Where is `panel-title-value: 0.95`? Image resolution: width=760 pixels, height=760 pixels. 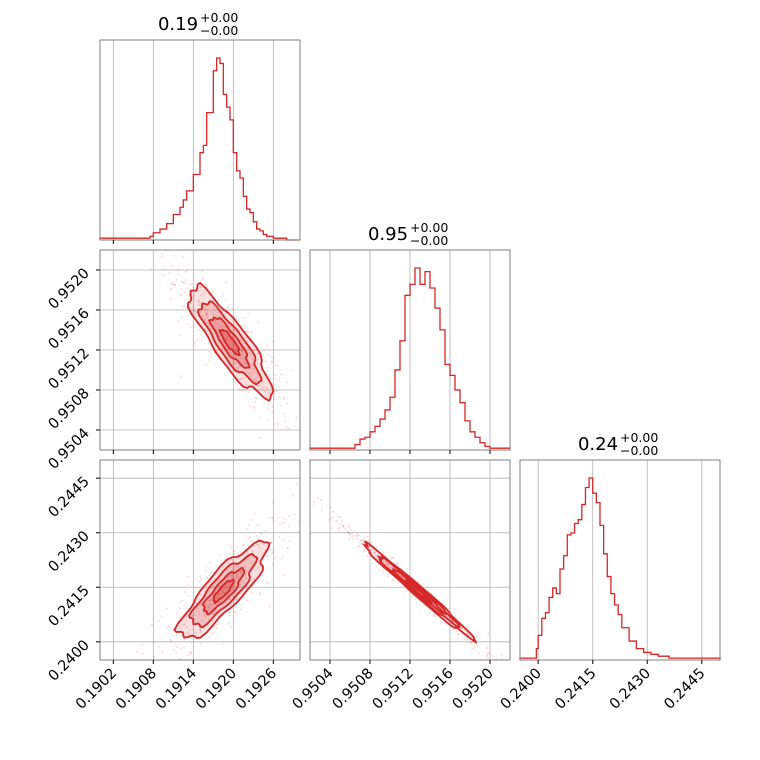 panel-title-value: 0.95 is located at coordinates (388, 234).